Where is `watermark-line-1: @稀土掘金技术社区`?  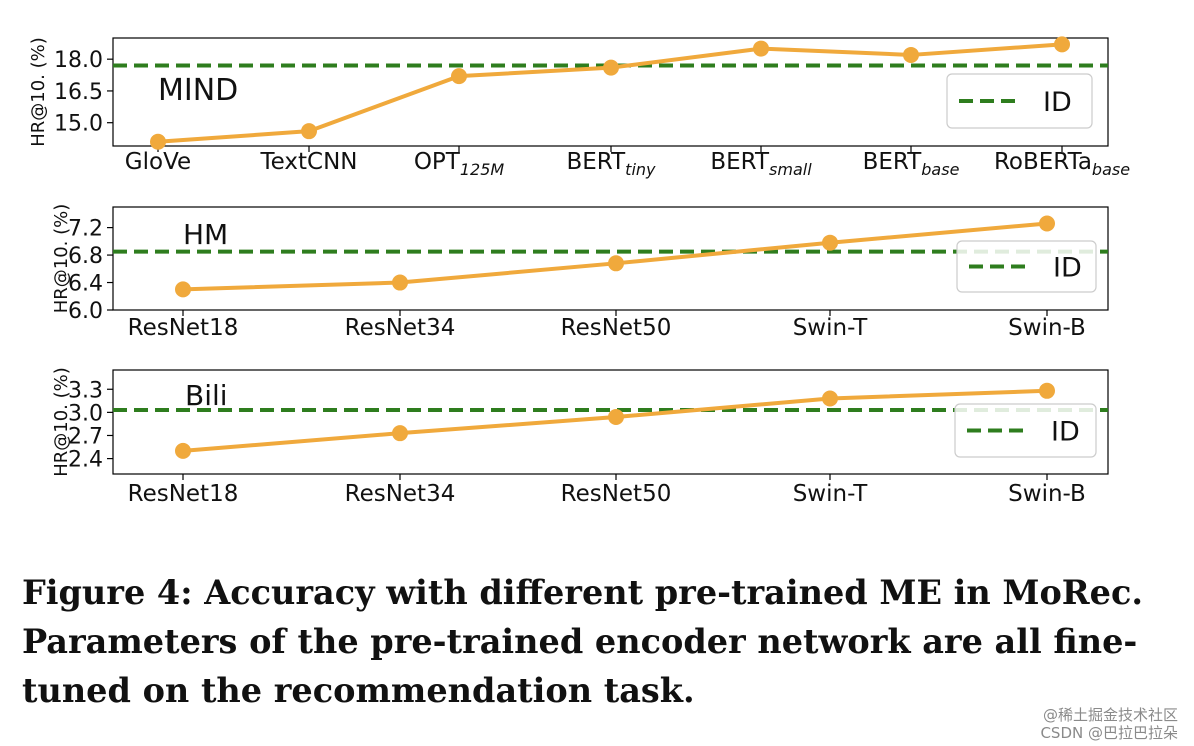 watermark-line-1: @稀土掘金技术社区 is located at coordinates (1110, 715).